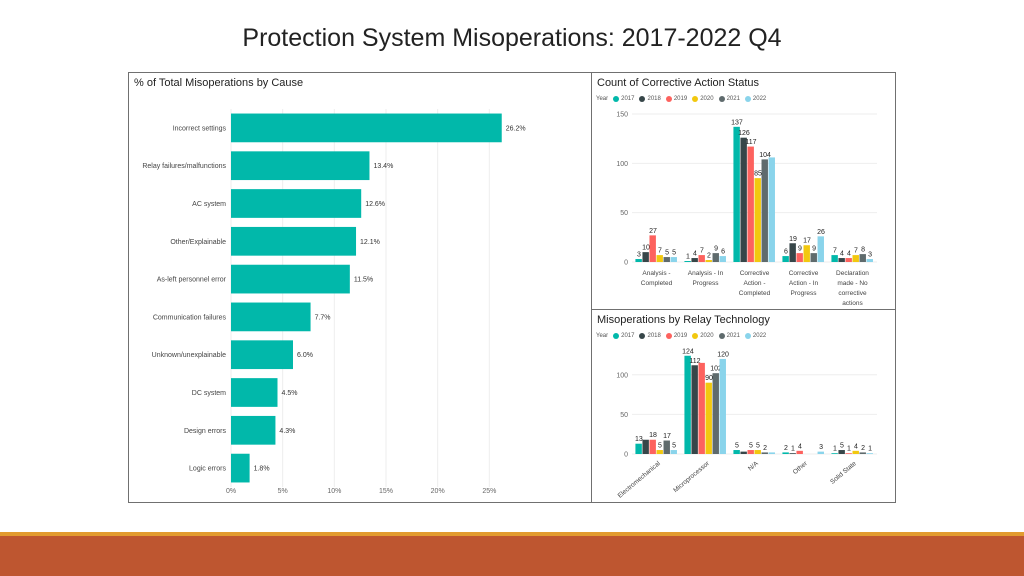 This screenshot has width=1024, height=576. I want to click on data-label: 18, so click(653, 435).